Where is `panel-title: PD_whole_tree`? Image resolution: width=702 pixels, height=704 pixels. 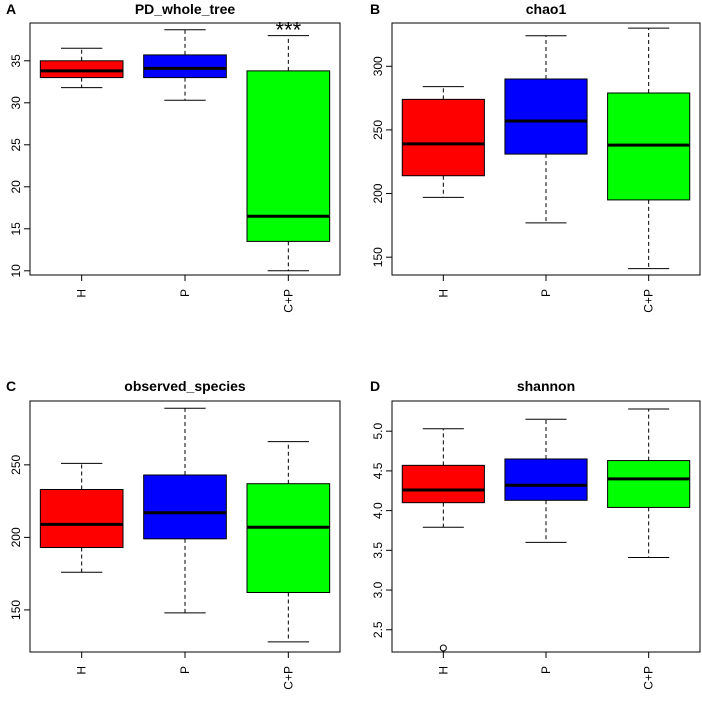 panel-title: PD_whole_tree is located at coordinates (185, 9).